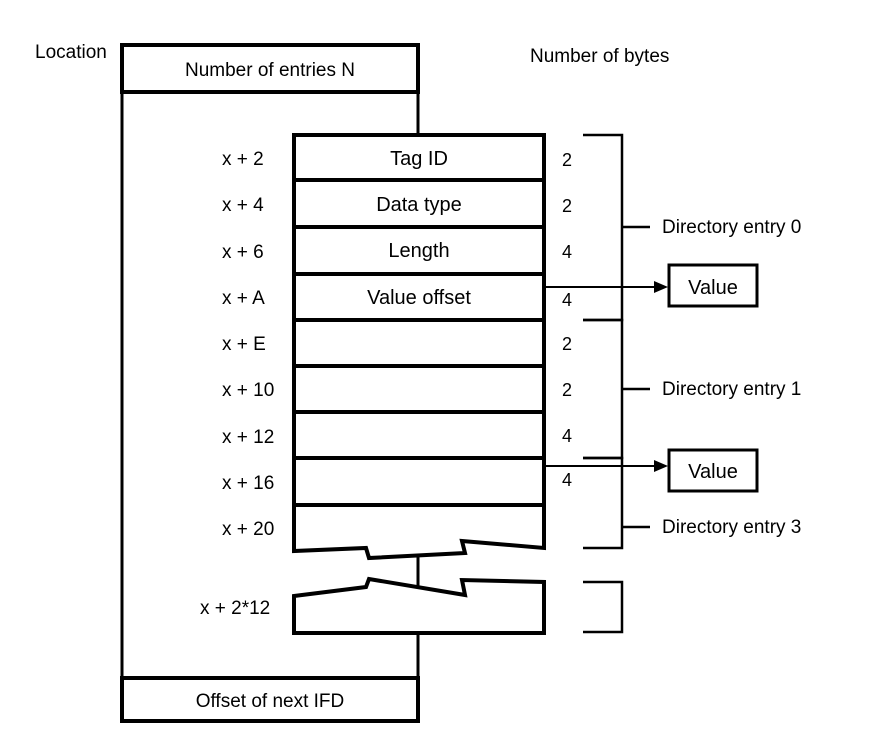 The width and height of the screenshot is (882, 743). I want to click on table-row-torn, so click(419, 533).